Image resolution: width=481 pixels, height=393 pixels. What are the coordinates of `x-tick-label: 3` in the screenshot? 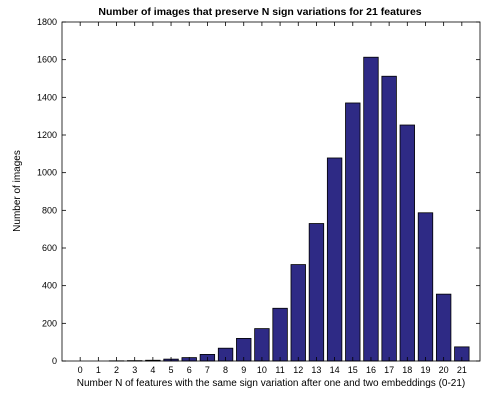 It's located at (134, 370).